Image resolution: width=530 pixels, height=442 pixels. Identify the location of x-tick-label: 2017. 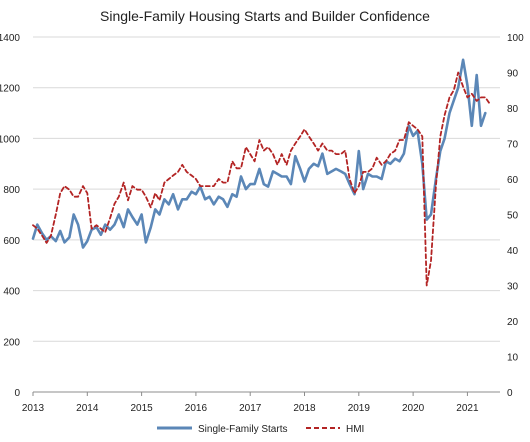
(250, 408).